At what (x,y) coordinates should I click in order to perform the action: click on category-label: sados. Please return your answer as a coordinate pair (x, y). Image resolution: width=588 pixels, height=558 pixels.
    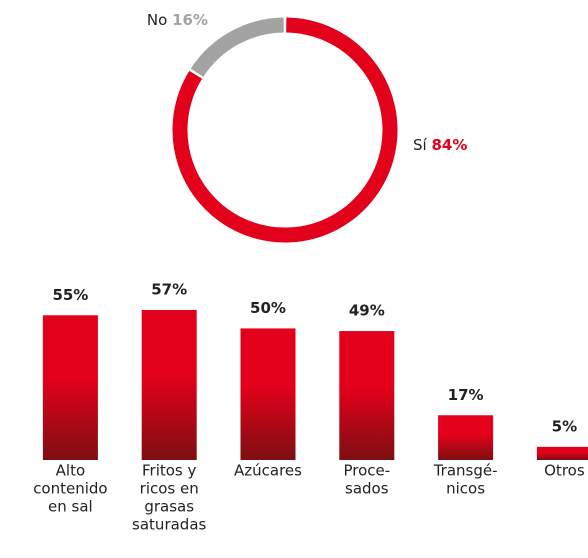
    Looking at the image, I should click on (367, 489).